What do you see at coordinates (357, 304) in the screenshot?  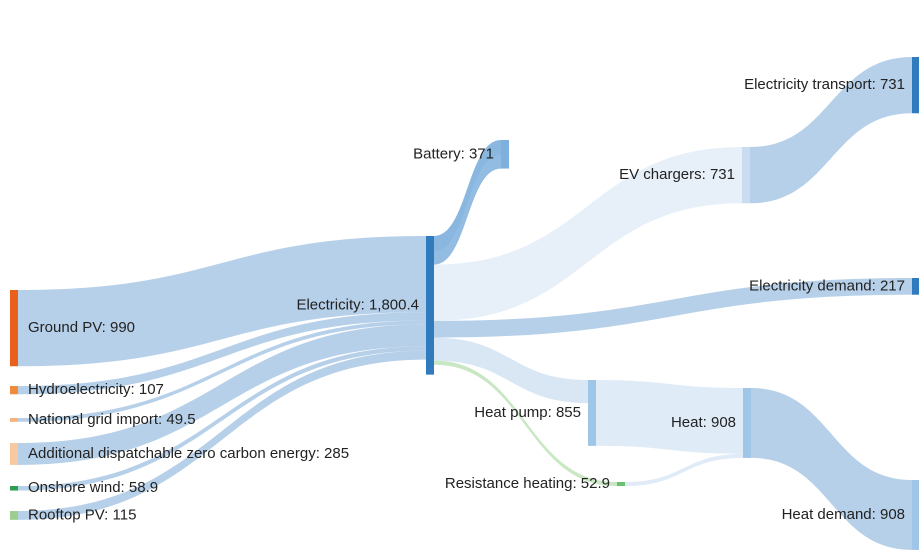 I see `node-label: Electricity: 1,800.4` at bounding box center [357, 304].